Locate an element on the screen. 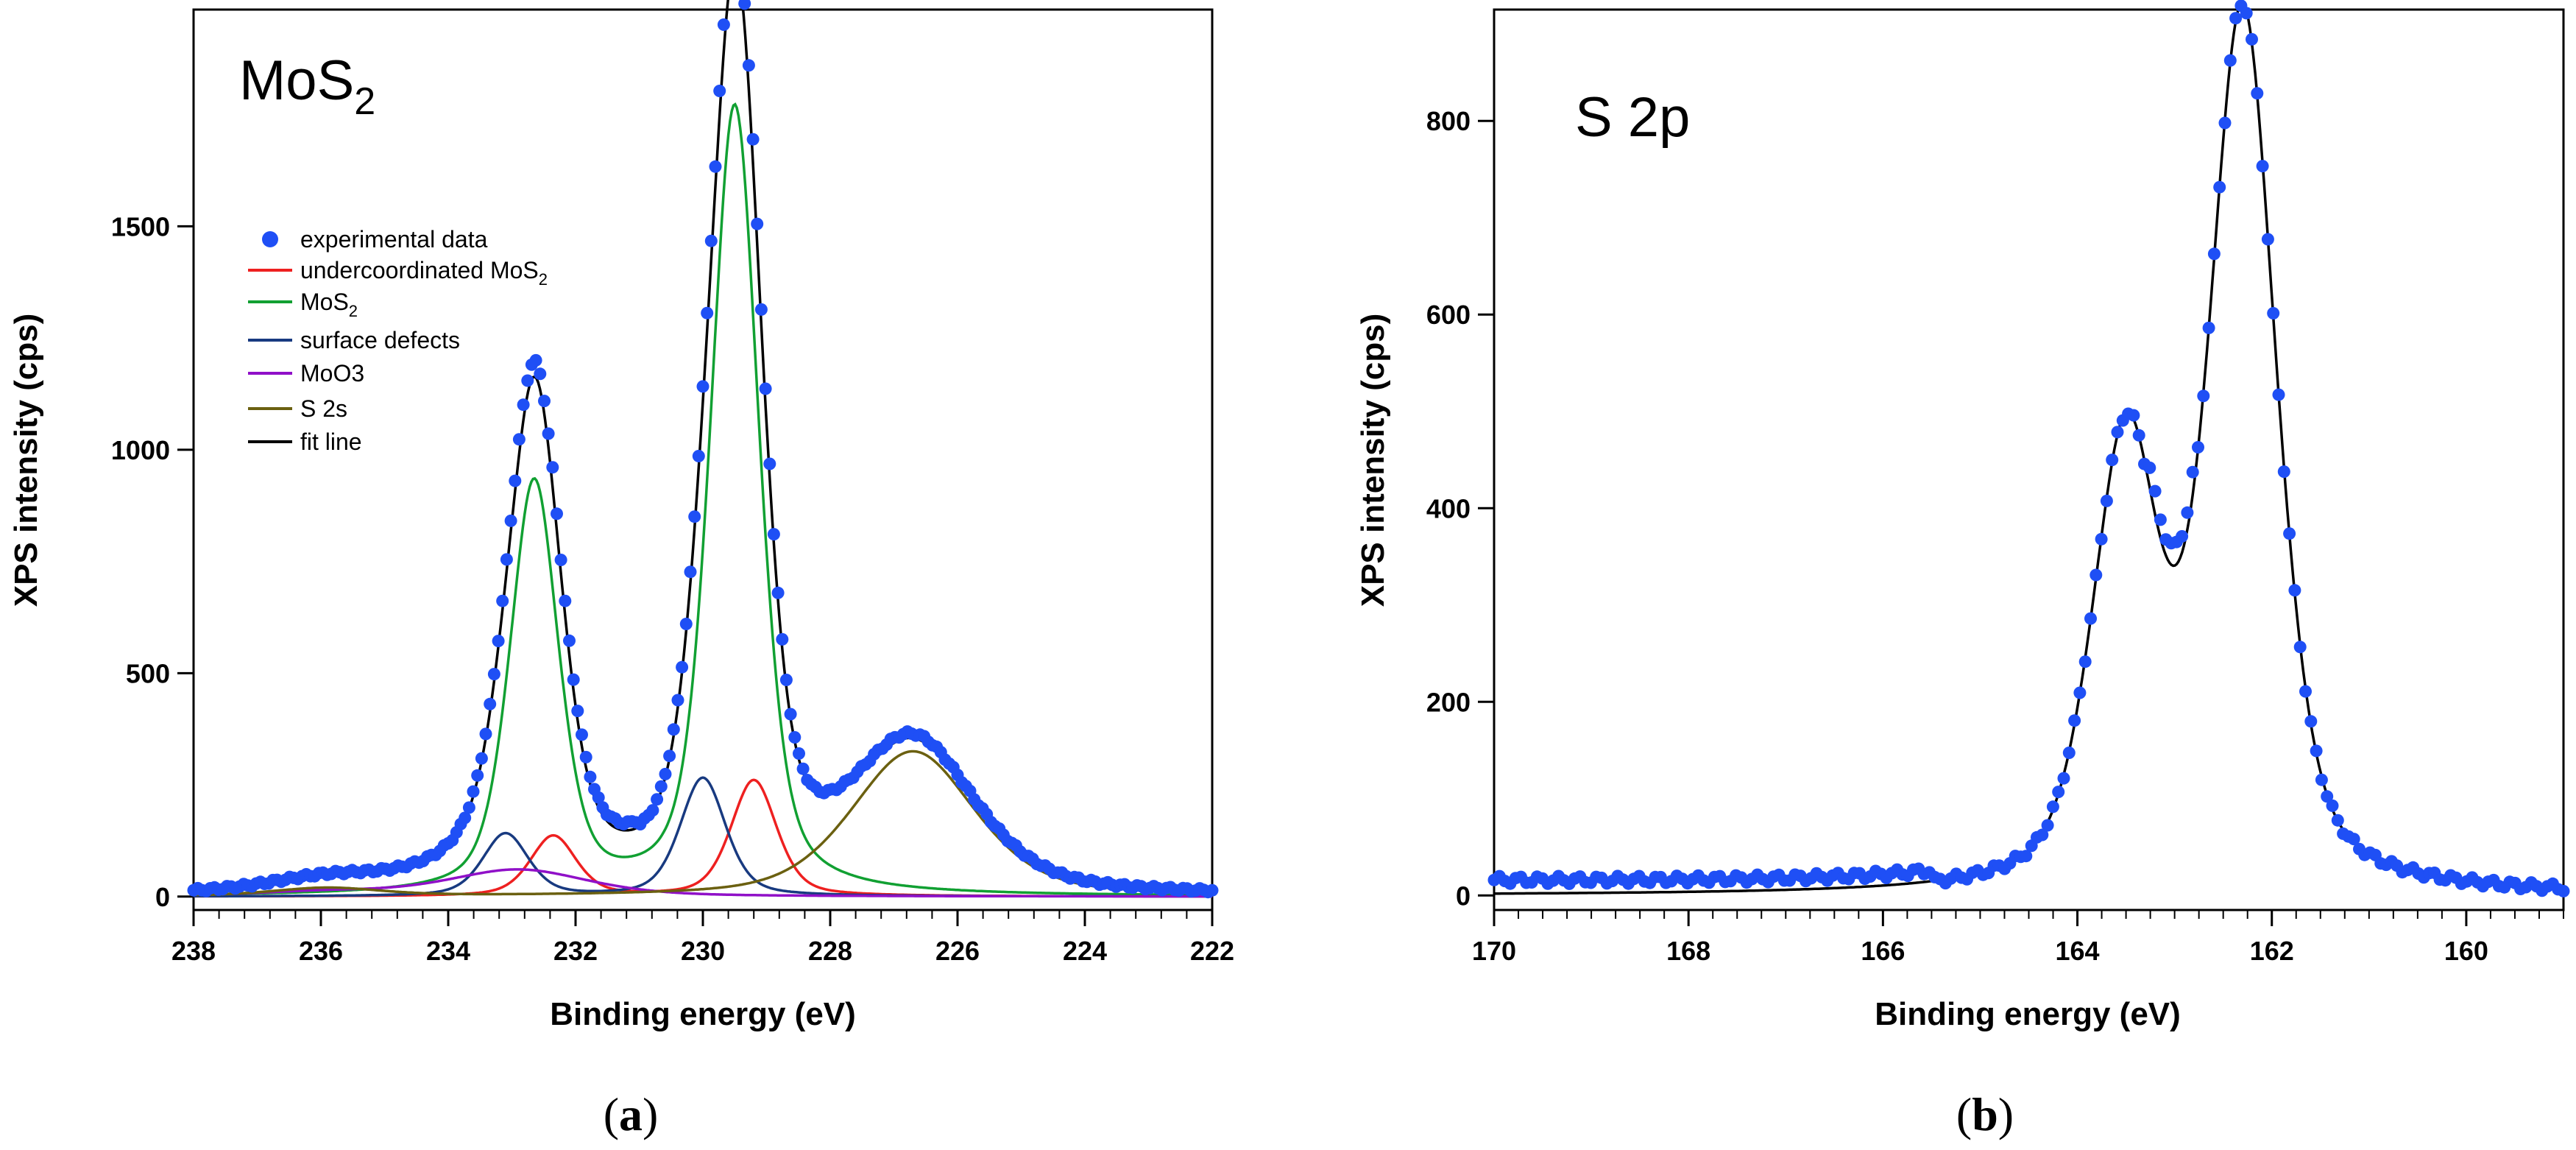 Image resolution: width=2576 pixels, height=1150 pixels. y-axis-title-b: XPS intensity (cps) is located at coordinates (1373, 460).